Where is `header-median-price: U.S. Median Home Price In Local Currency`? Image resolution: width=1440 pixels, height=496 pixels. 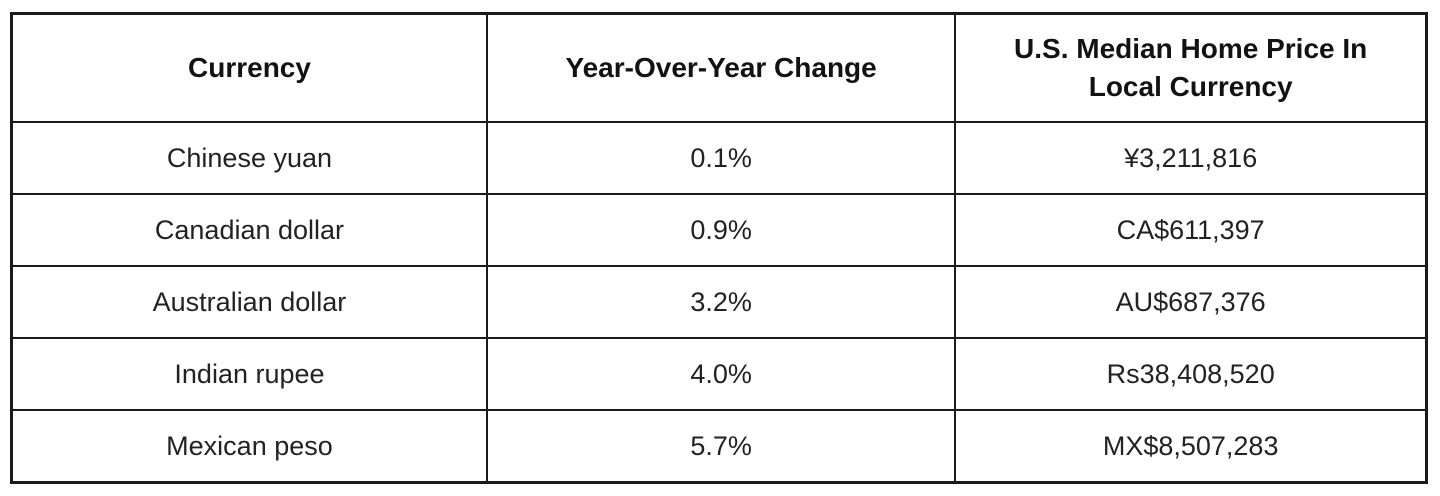 header-median-price: U.S. Median Home Price In Local Currency is located at coordinates (1191, 67).